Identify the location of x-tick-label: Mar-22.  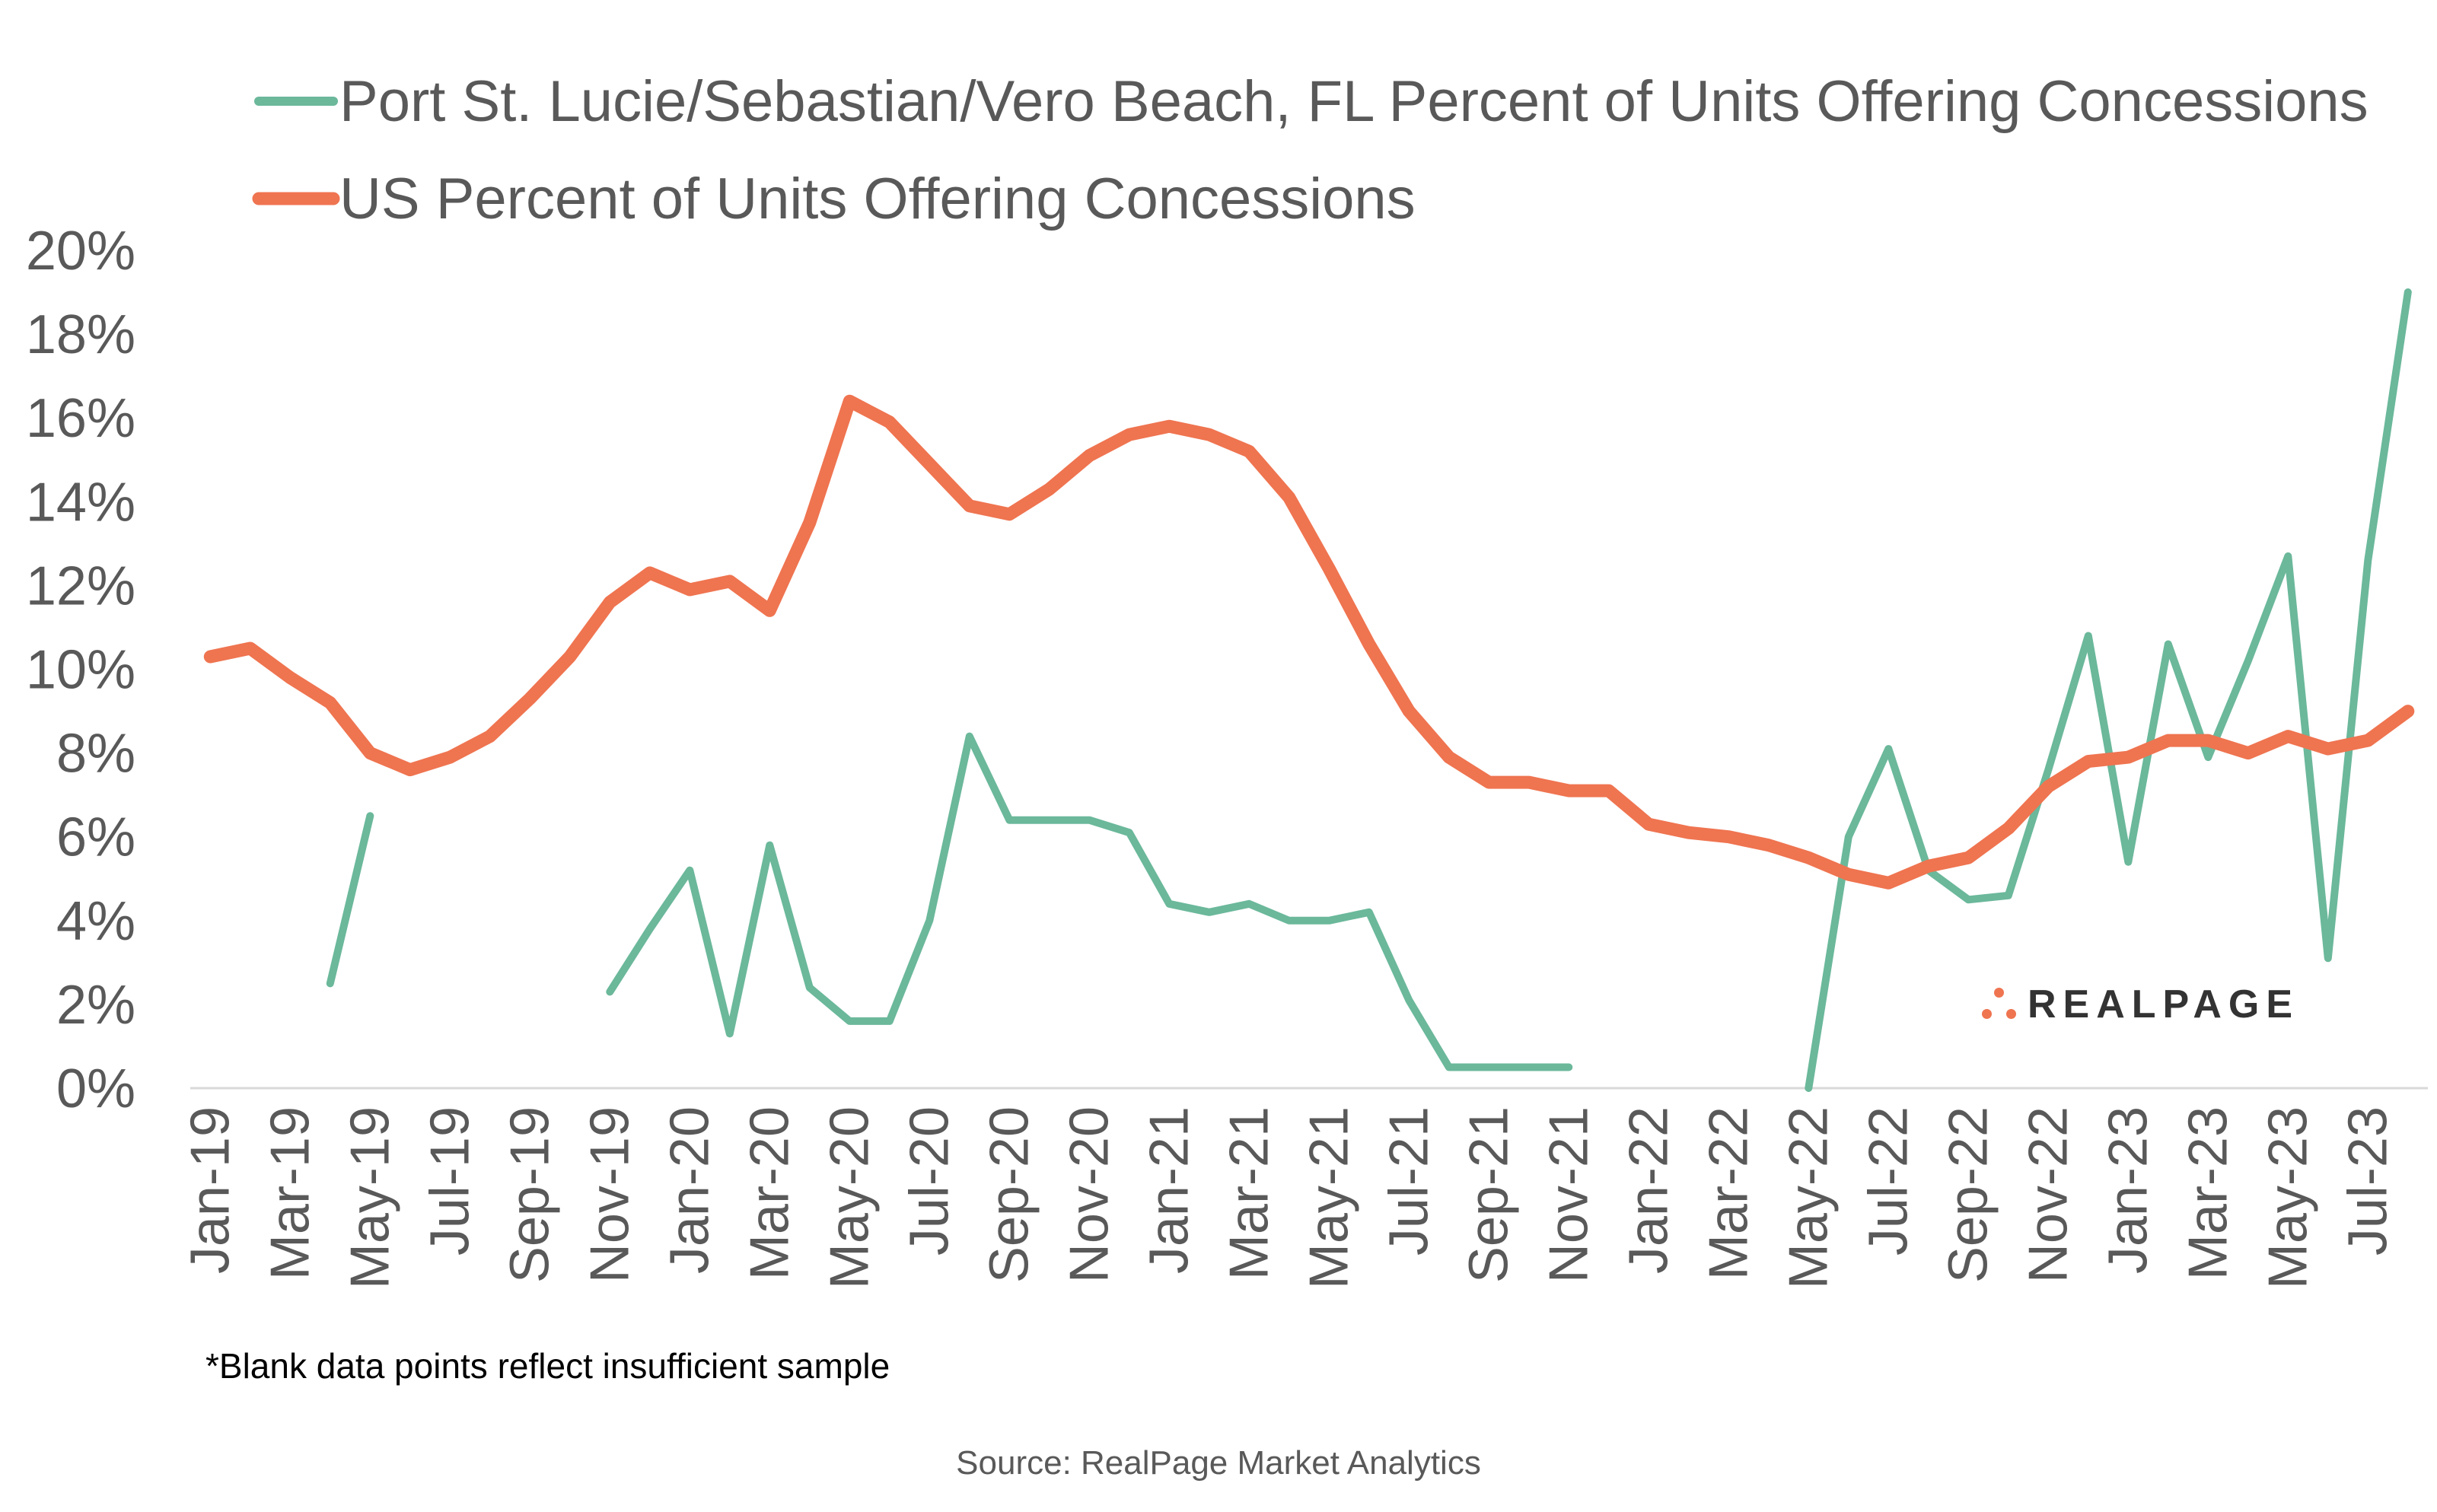
(1728, 1193).